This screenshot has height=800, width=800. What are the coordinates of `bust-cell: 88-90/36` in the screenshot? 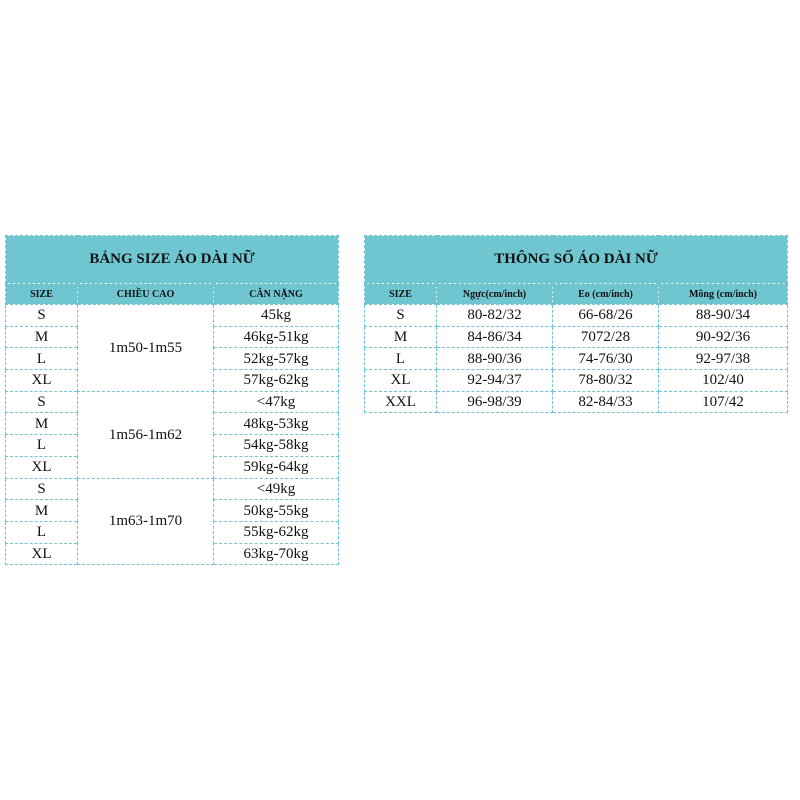 It's located at (494, 359).